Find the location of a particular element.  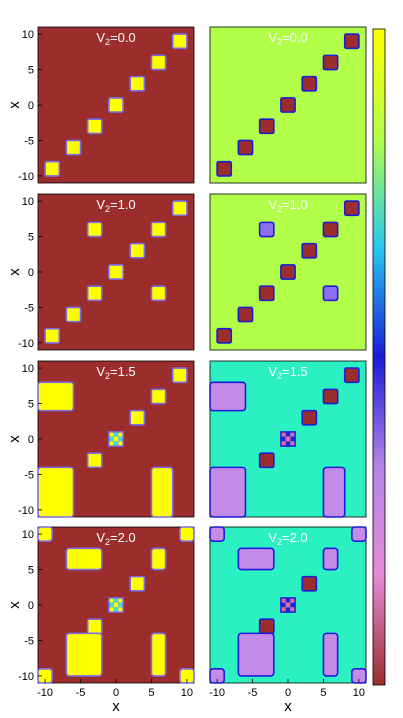

xtick-label-c0: 0 is located at coordinates (116, 693).